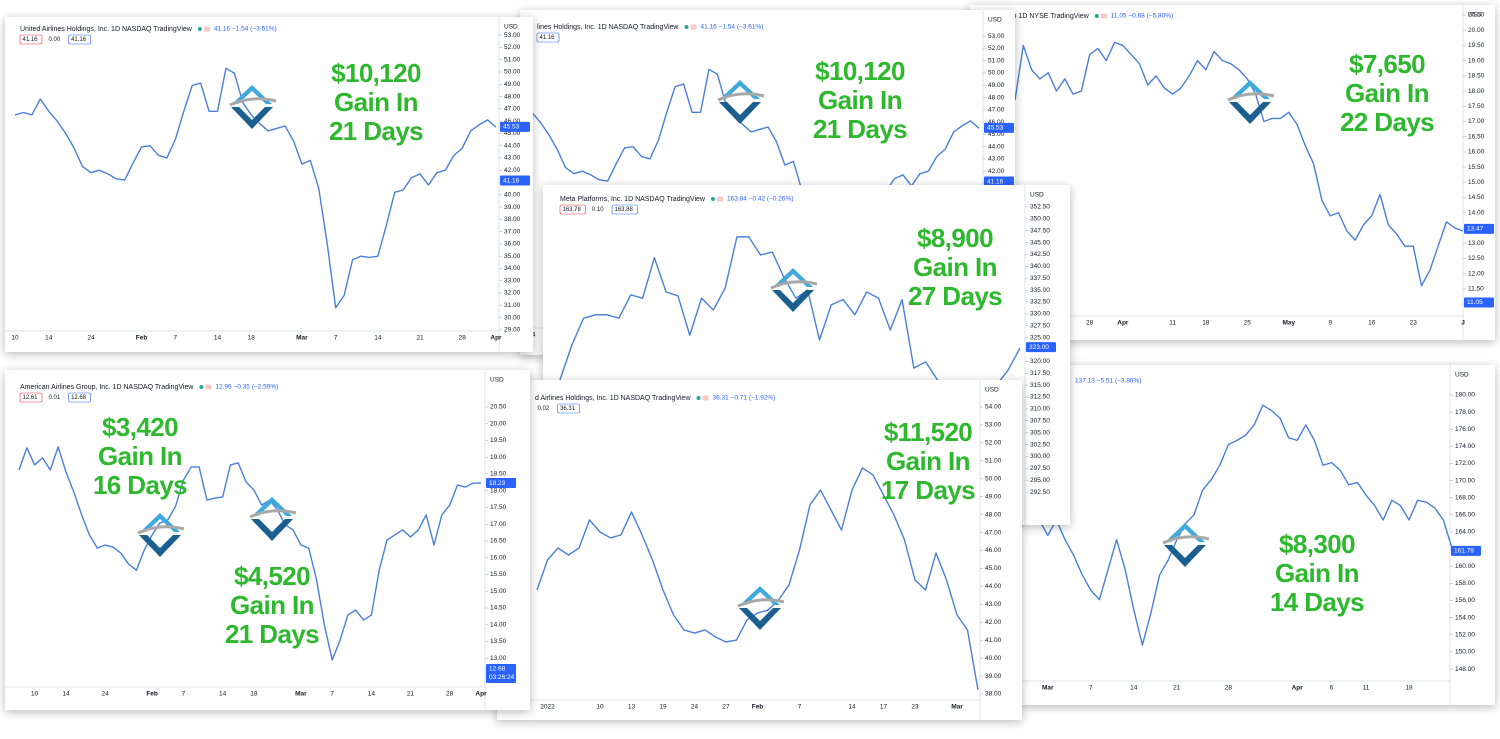  What do you see at coordinates (31, 40) in the screenshot?
I see `badge-label: 41.16` at bounding box center [31, 40].